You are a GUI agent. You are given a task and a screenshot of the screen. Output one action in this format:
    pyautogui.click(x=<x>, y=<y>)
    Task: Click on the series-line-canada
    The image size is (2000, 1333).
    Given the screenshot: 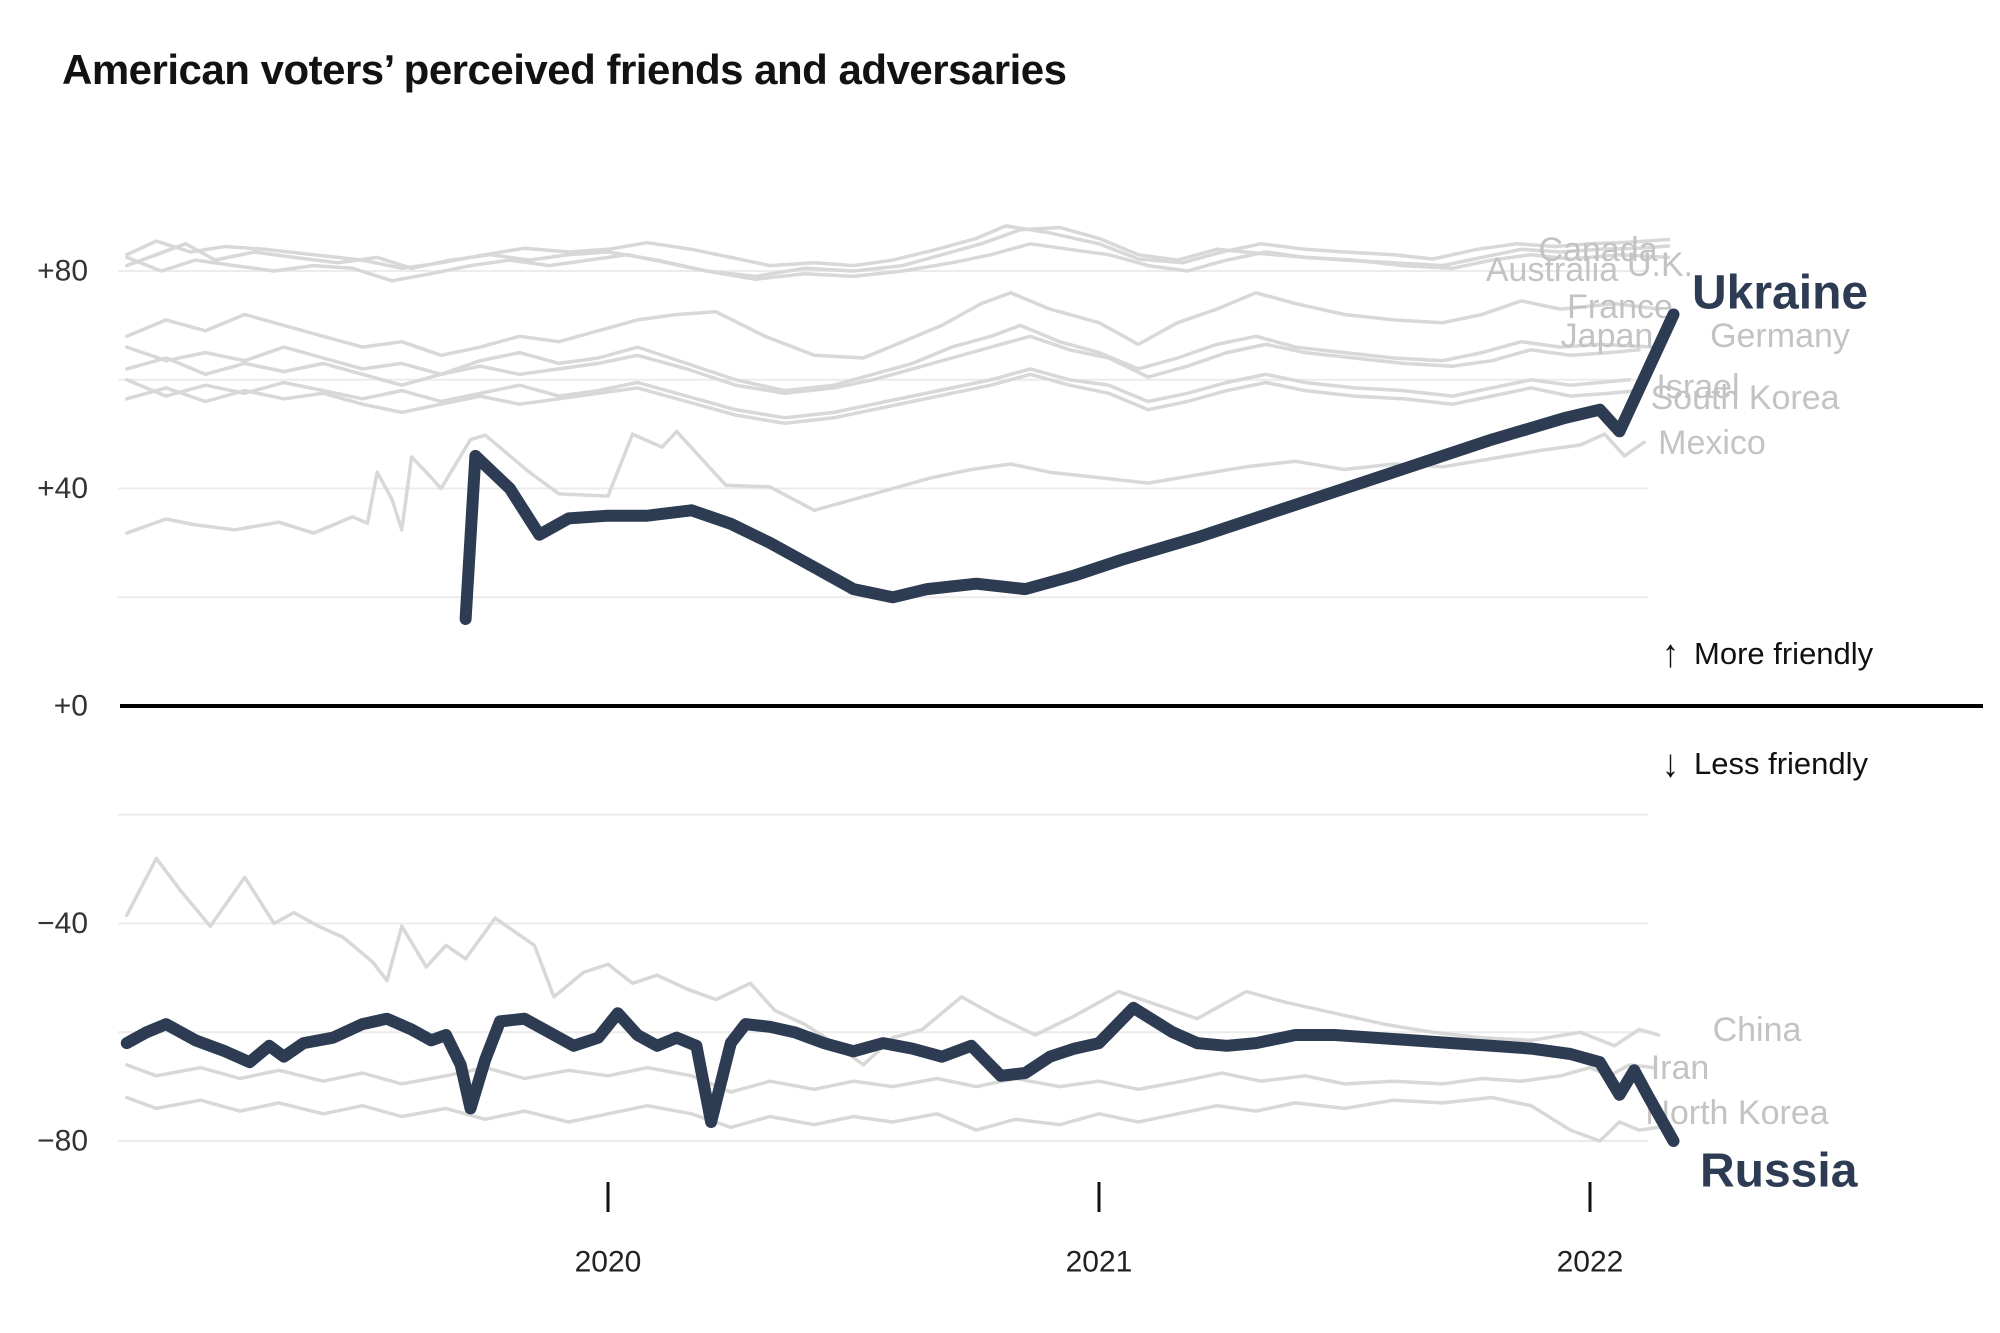 What is the action you would take?
    pyautogui.click(x=898, y=247)
    